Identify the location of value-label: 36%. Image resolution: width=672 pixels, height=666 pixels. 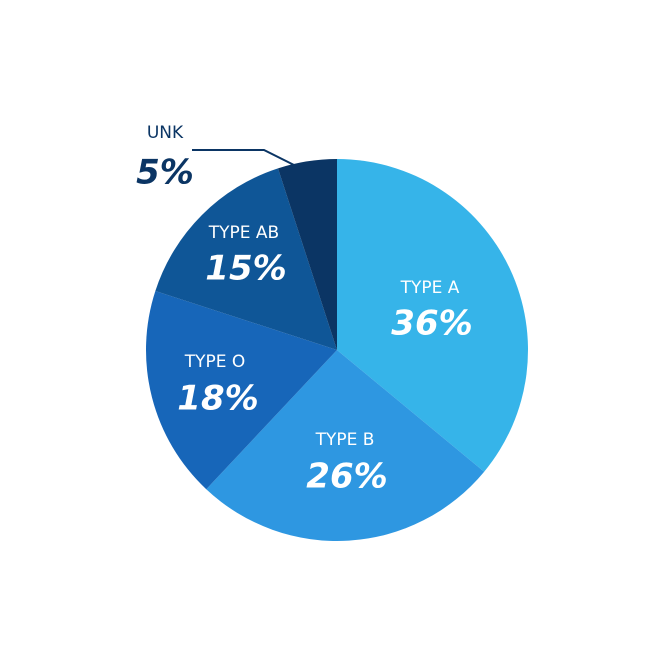
(431, 324).